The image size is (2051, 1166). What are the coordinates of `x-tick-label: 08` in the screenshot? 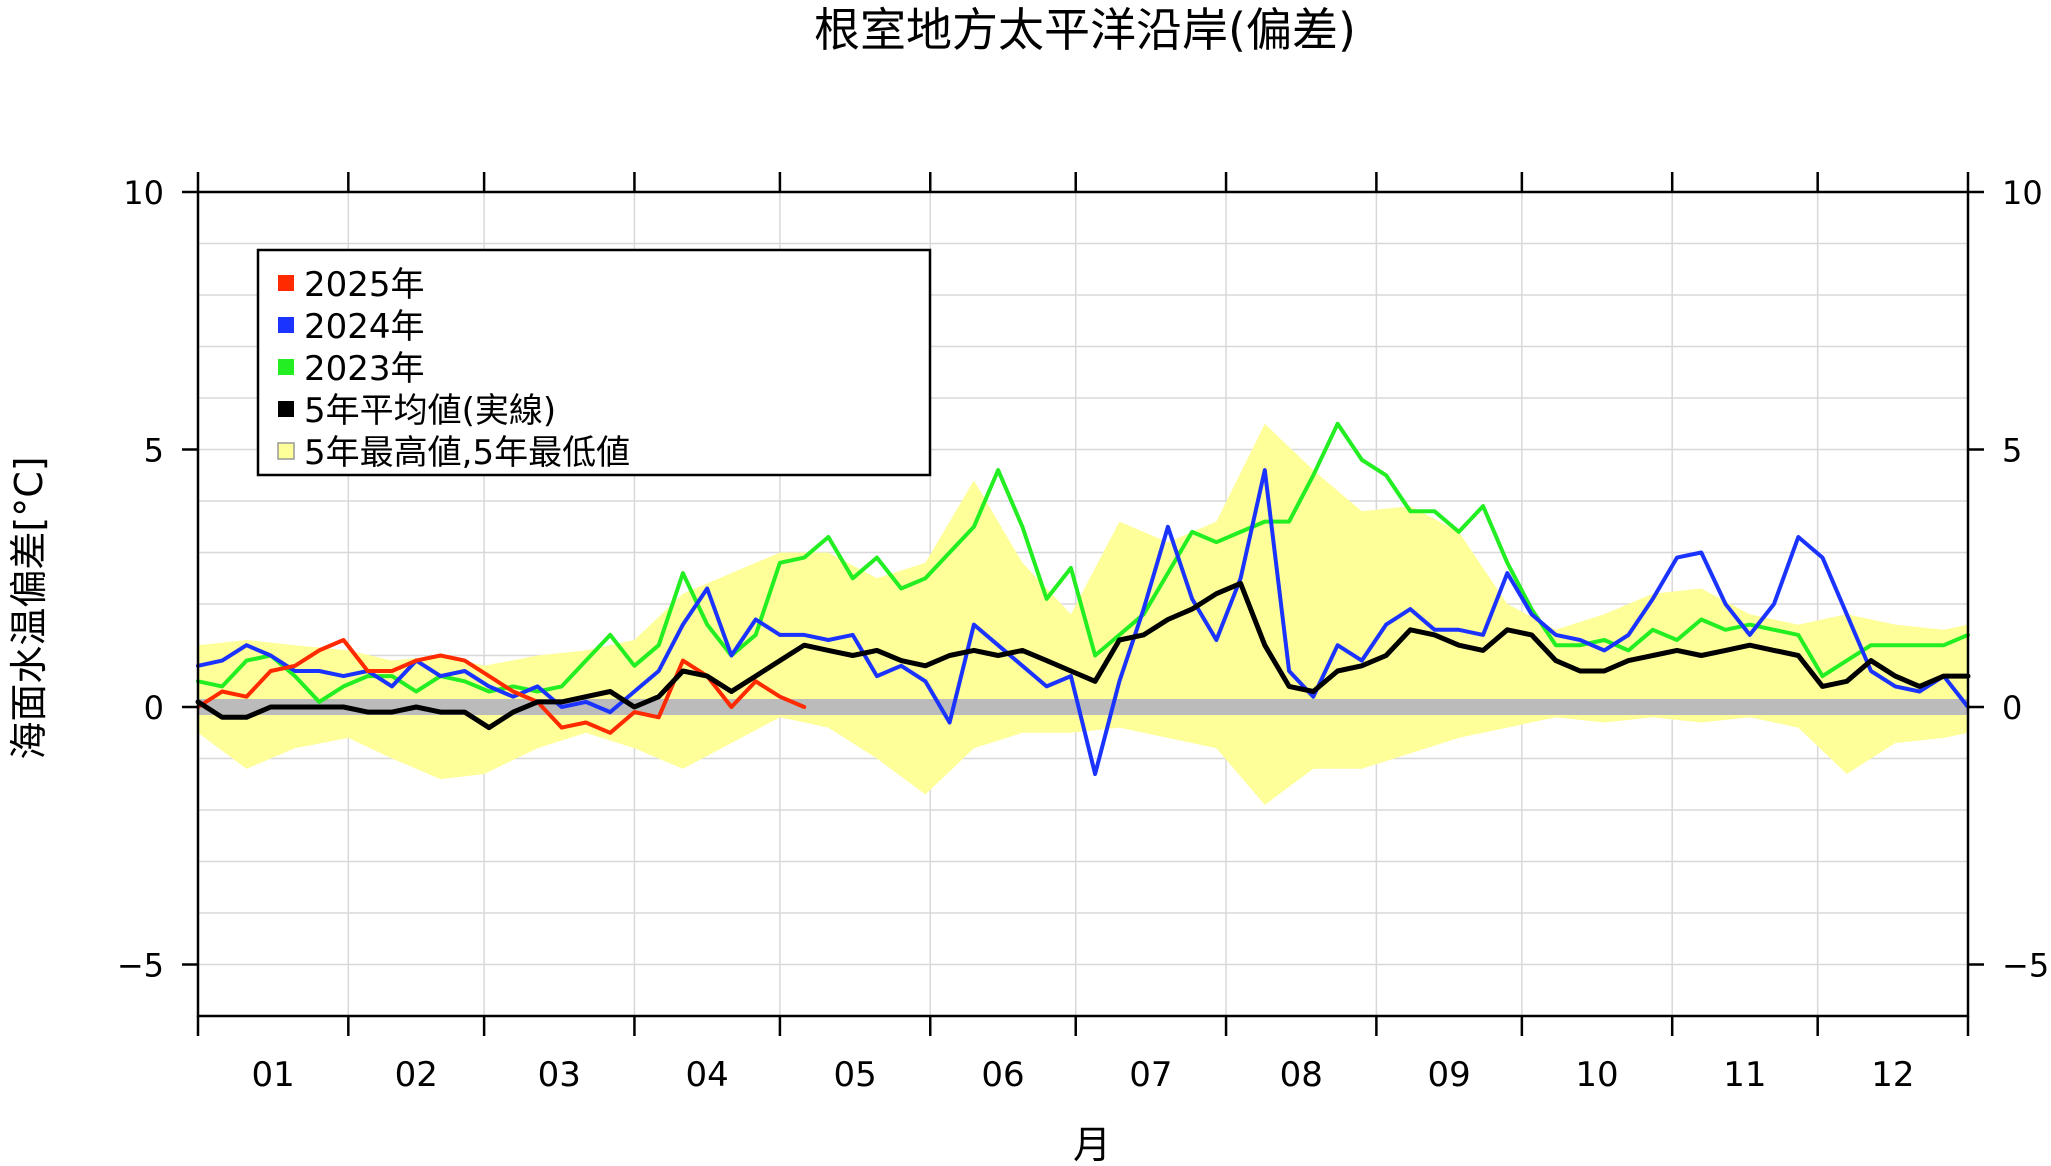 It's located at (1301, 1075).